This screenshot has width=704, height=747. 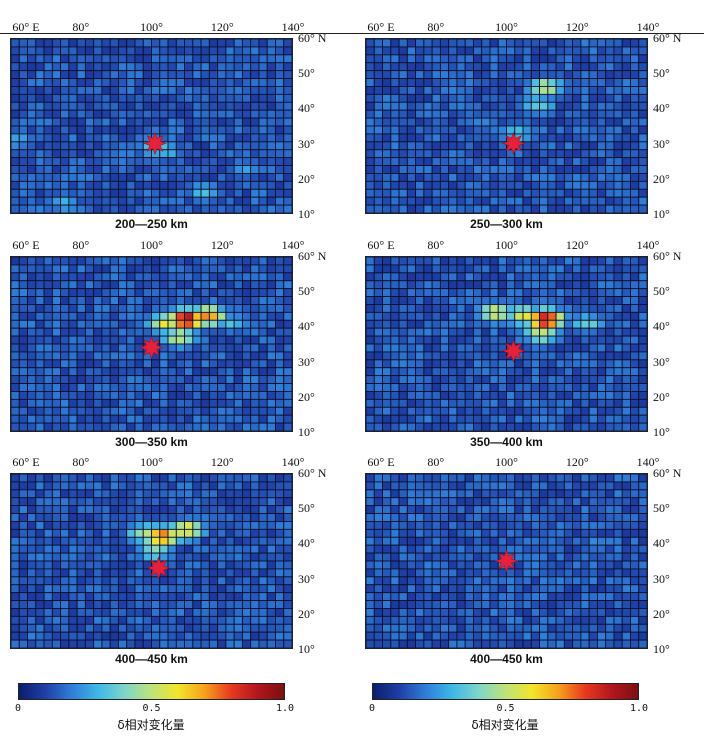 I want to click on heatmap-panel, so click(x=151, y=561).